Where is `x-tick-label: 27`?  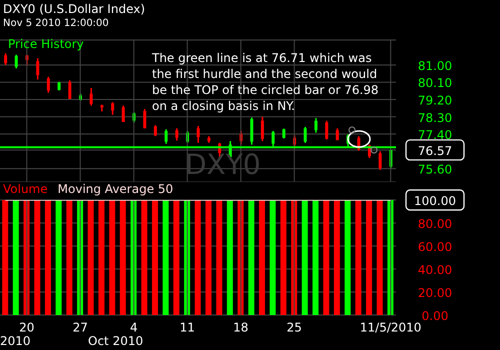
x-tick-label: 27 is located at coordinates (80, 327).